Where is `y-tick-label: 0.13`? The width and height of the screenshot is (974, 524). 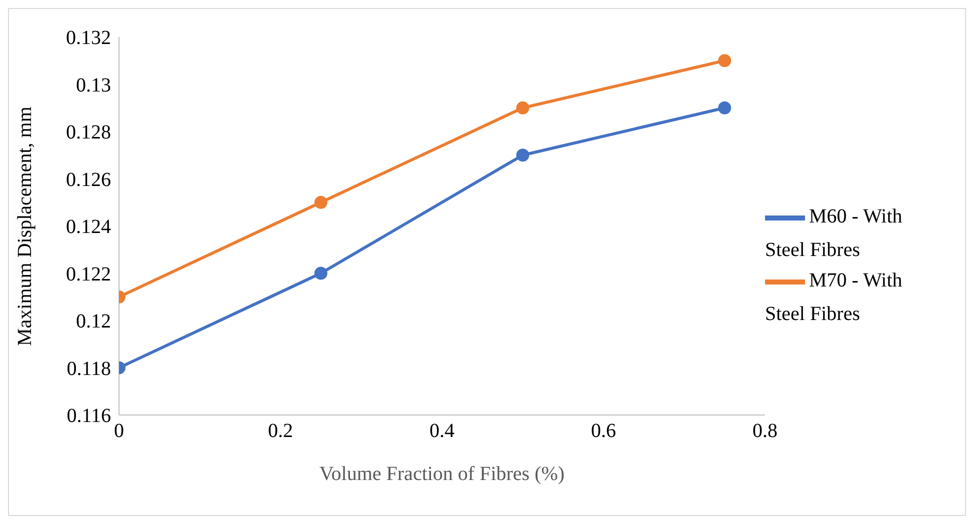 y-tick-label: 0.13 is located at coordinates (93, 85).